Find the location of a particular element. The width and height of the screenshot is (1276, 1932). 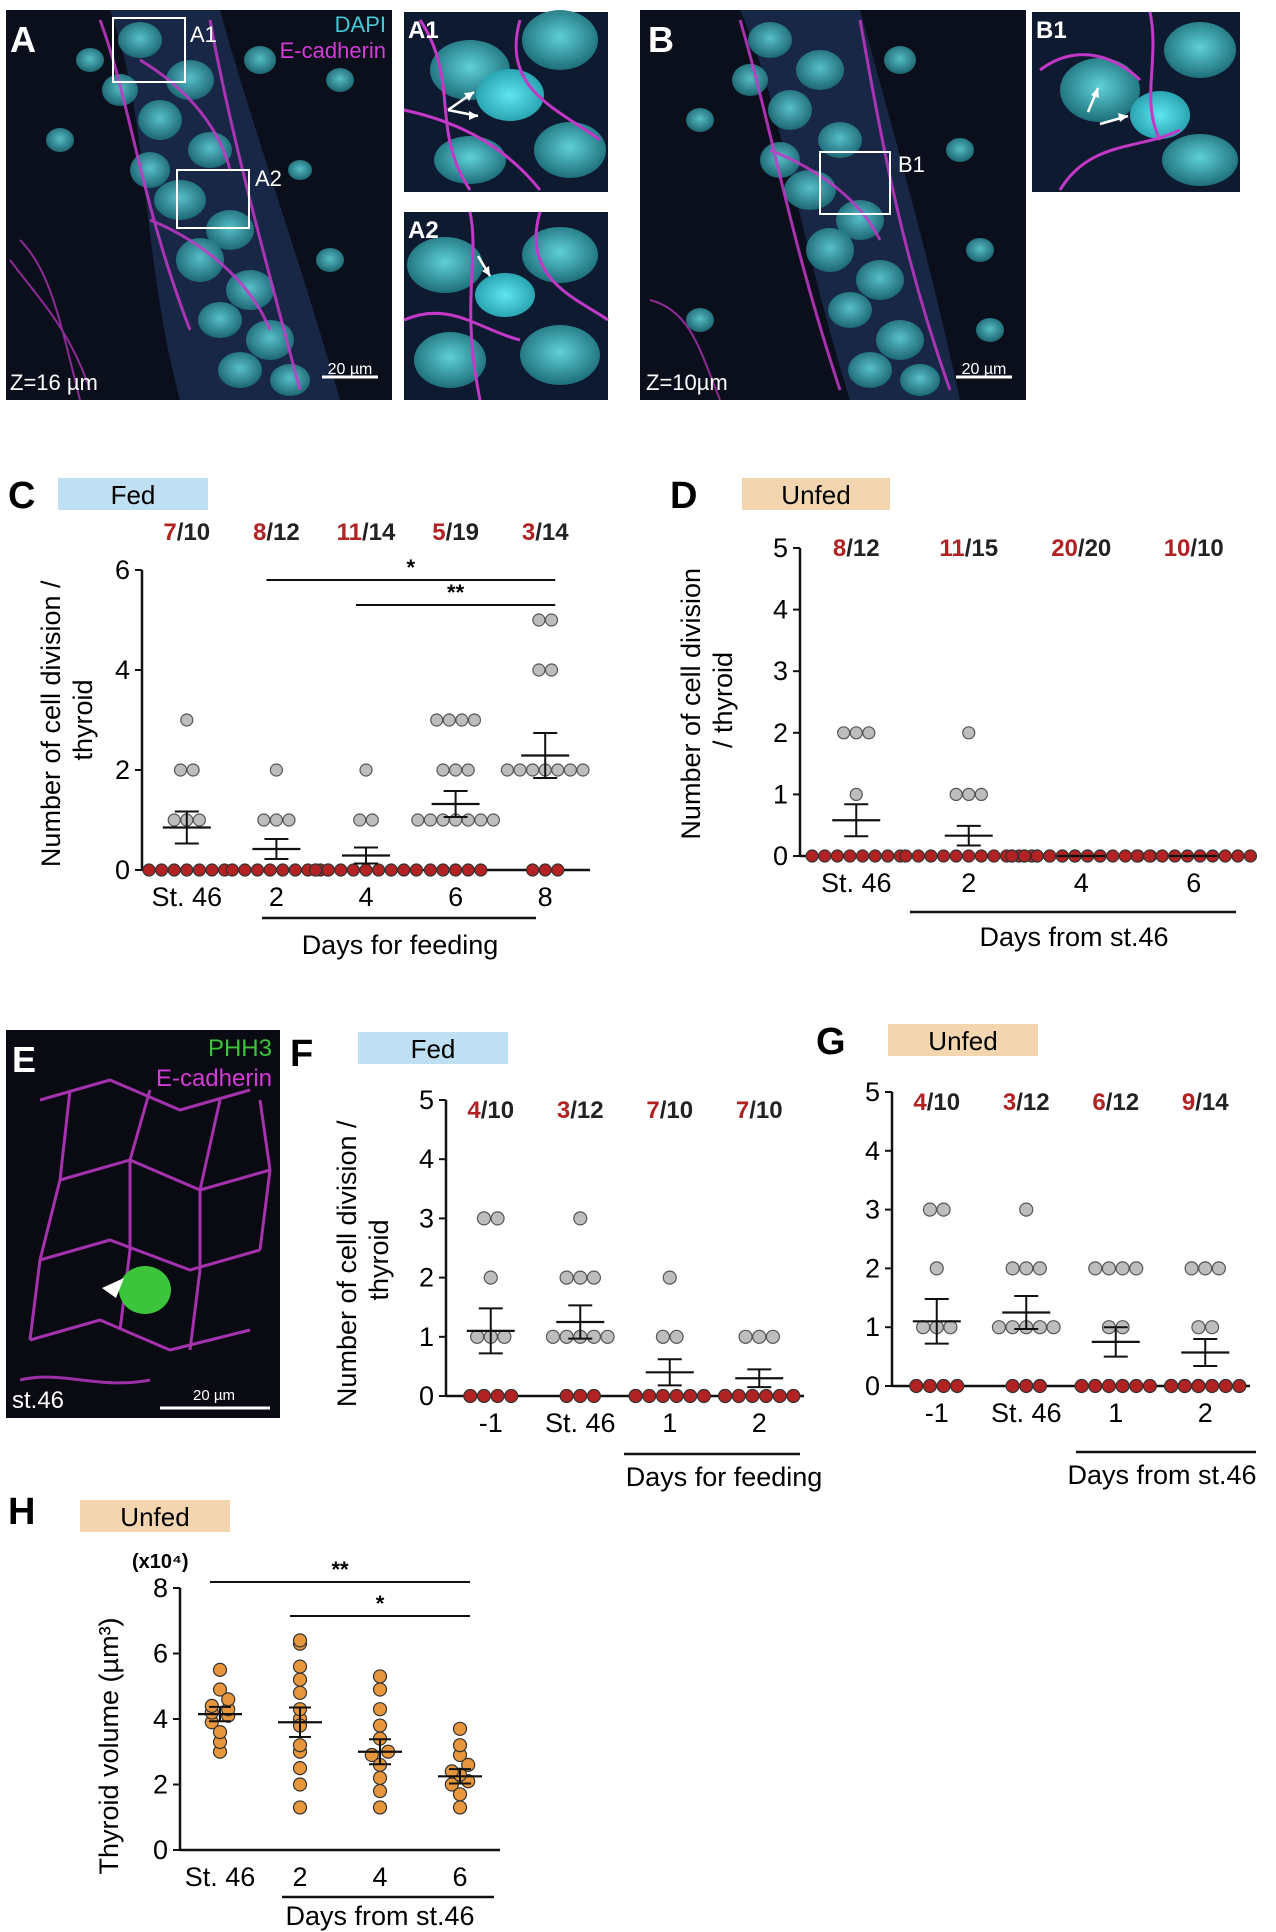

inset-box-b1 is located at coordinates (855, 183).